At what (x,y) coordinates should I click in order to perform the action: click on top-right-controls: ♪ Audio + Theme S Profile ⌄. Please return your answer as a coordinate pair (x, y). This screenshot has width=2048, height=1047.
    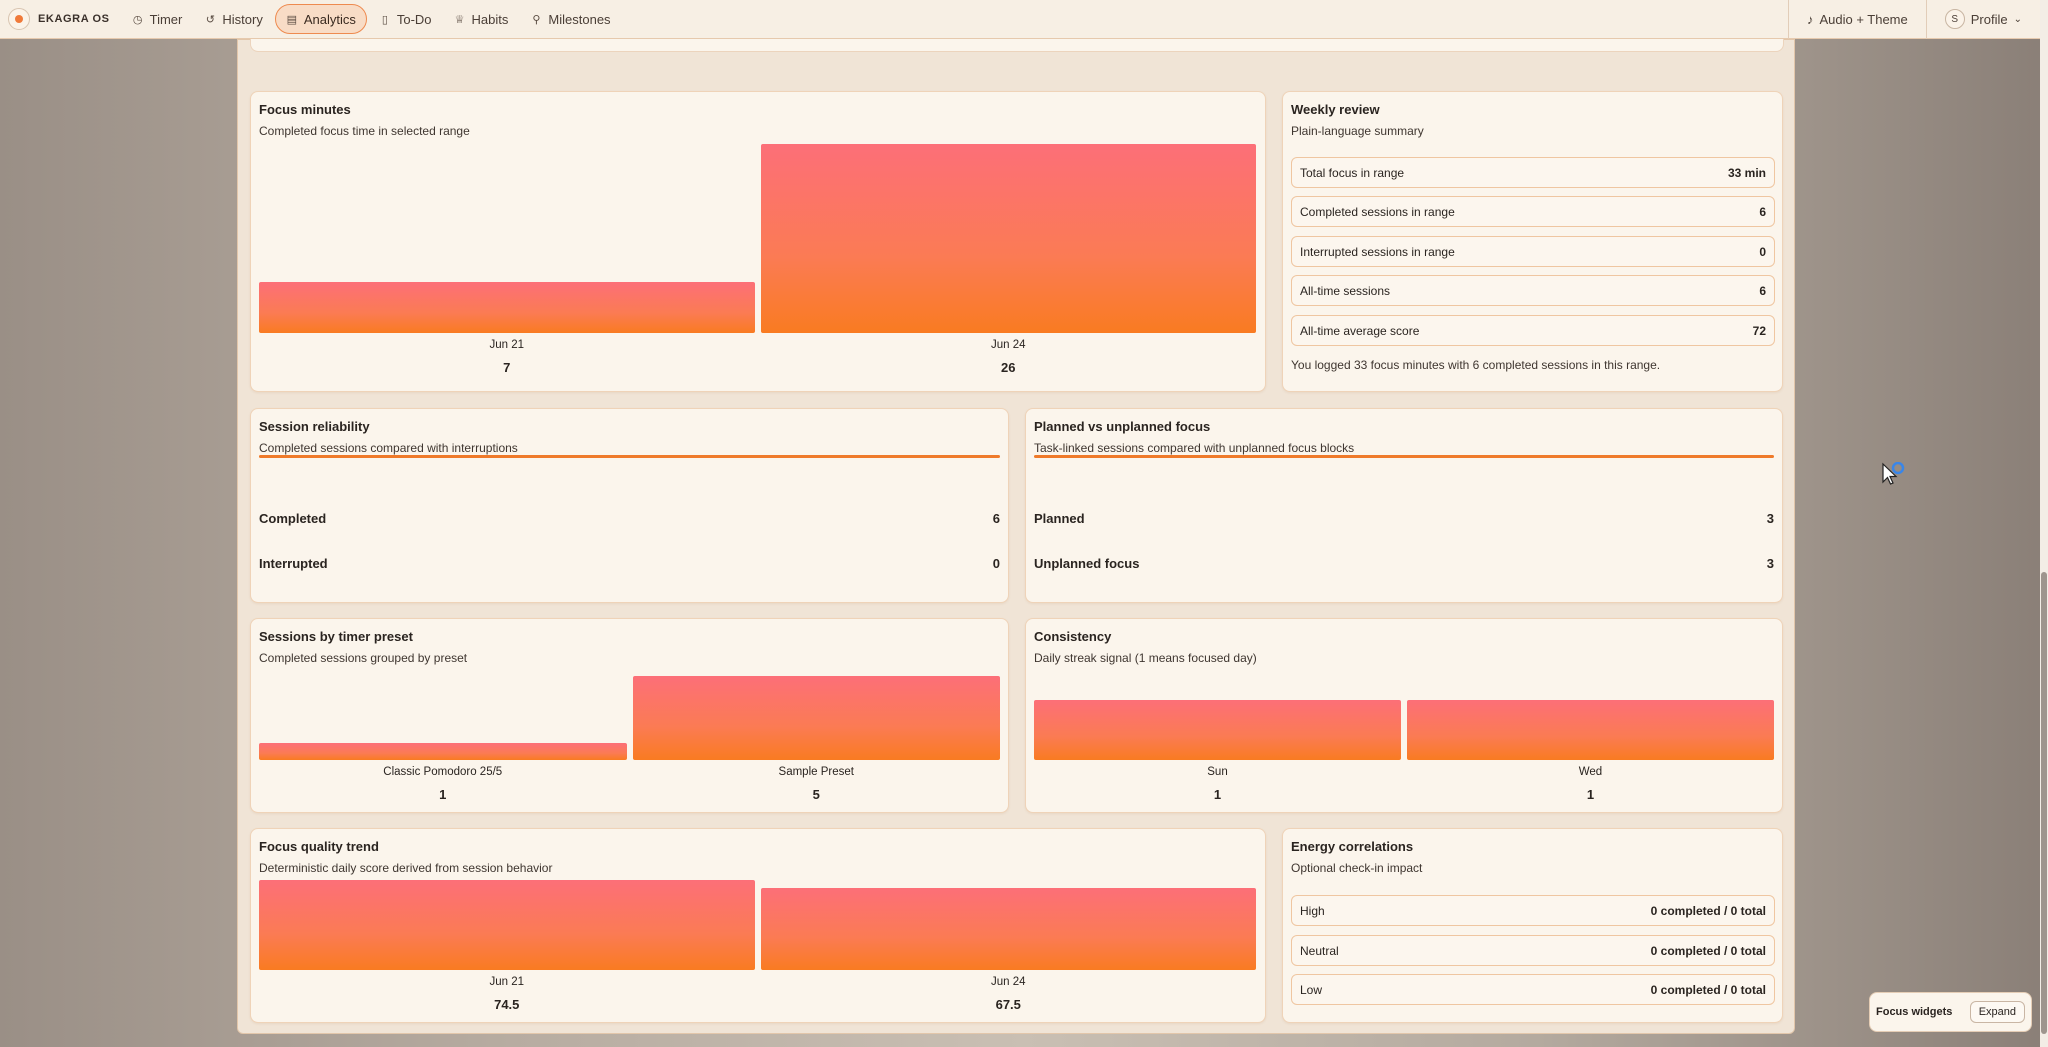
    Looking at the image, I should click on (1913, 19).